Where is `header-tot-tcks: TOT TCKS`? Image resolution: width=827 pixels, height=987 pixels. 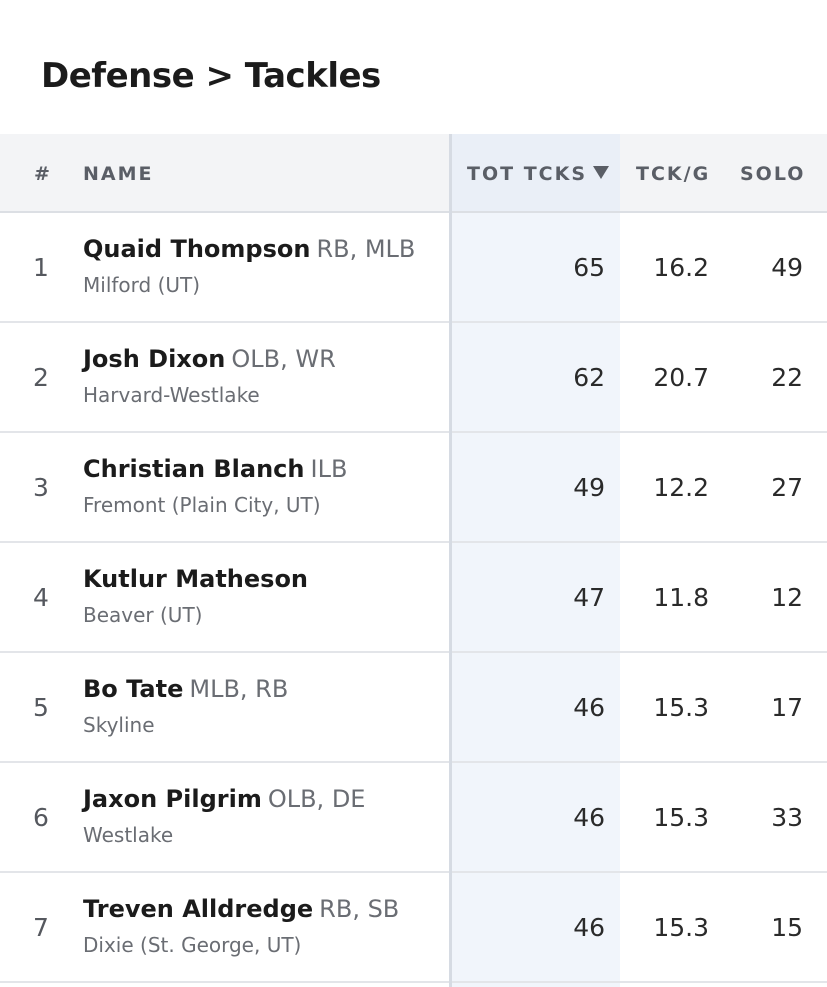 header-tot-tcks: TOT TCKS is located at coordinates (538, 174).